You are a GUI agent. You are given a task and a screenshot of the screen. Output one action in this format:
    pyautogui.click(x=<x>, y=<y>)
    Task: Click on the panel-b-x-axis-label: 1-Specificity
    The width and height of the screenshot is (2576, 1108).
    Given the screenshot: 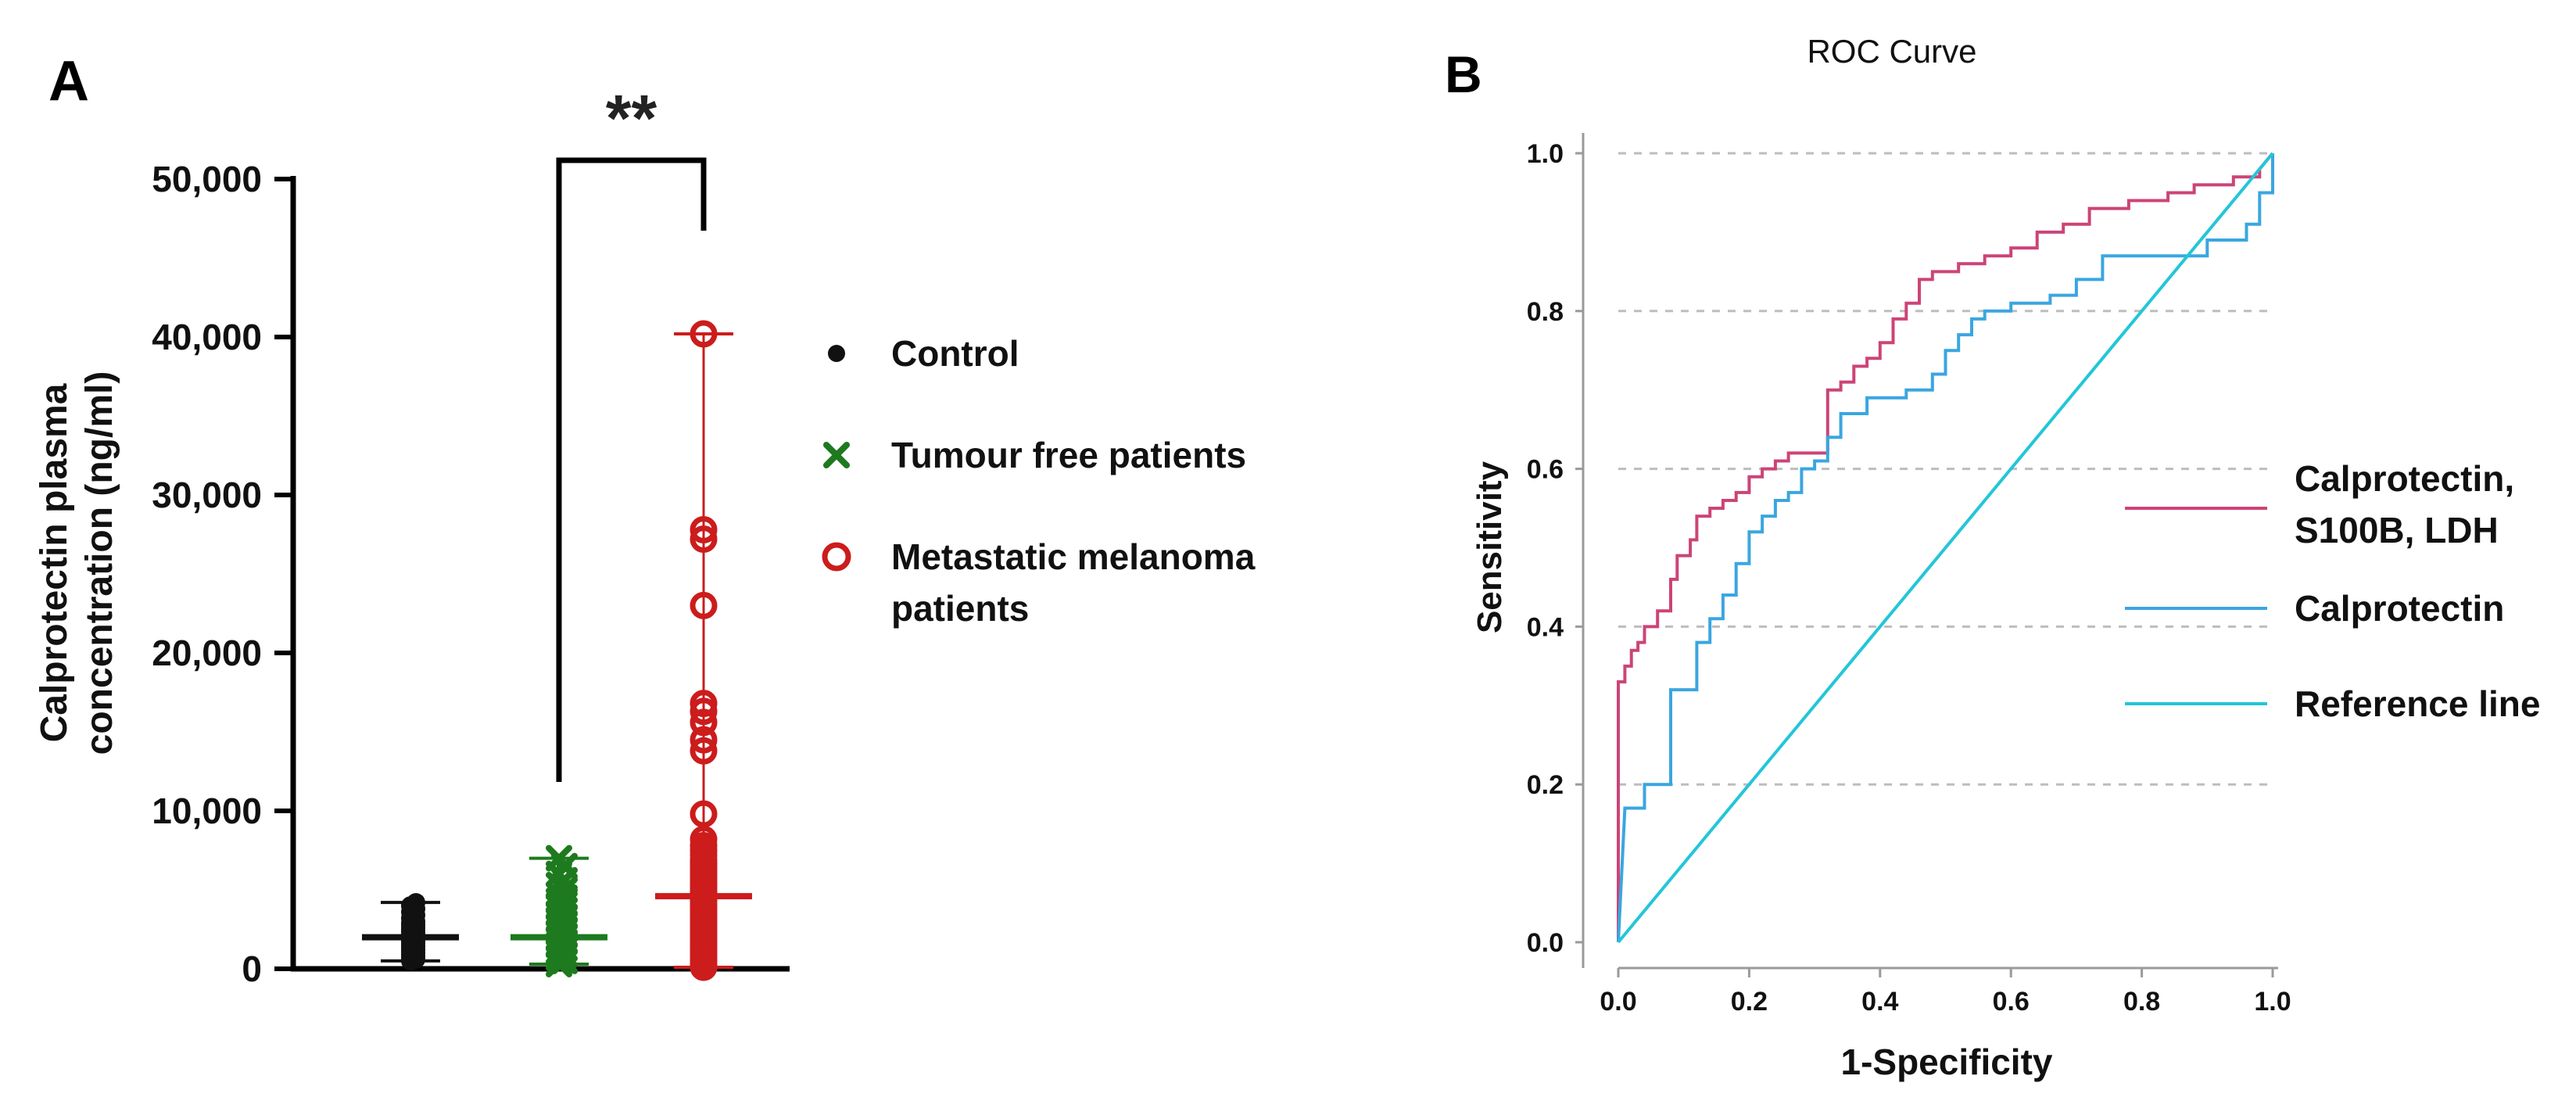 What is the action you would take?
    pyautogui.click(x=1947, y=1062)
    